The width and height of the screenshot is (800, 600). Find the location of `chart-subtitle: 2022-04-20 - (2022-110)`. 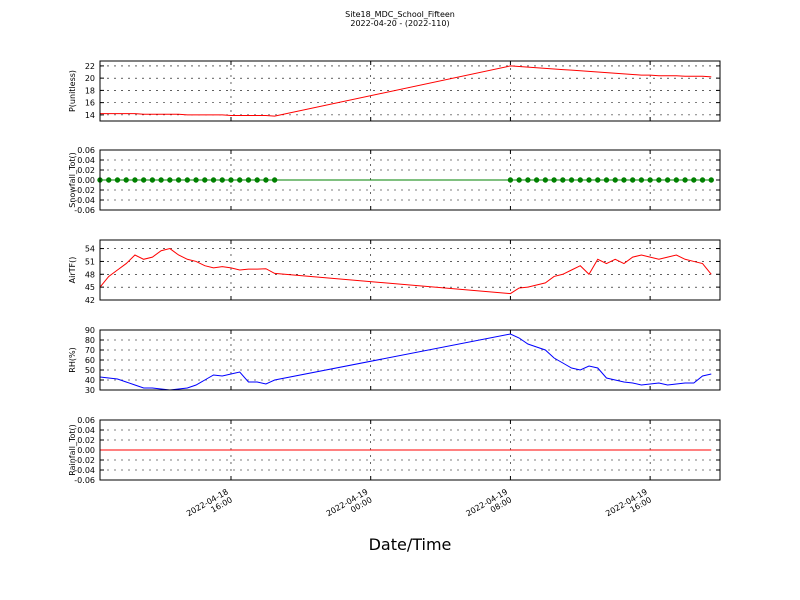

chart-subtitle: 2022-04-20 - (2022-110) is located at coordinates (399, 23).